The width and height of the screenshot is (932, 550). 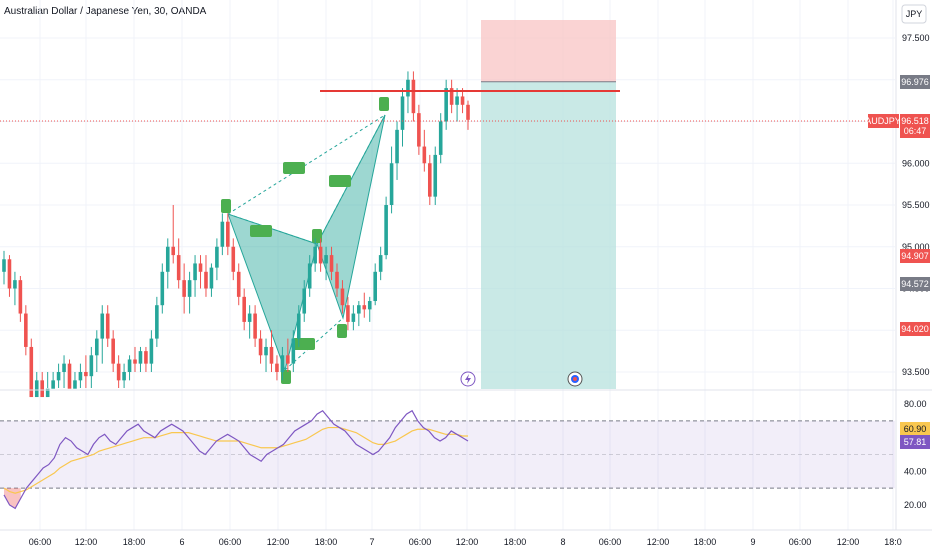 What do you see at coordinates (548, 235) in the screenshot?
I see `reward-zone` at bounding box center [548, 235].